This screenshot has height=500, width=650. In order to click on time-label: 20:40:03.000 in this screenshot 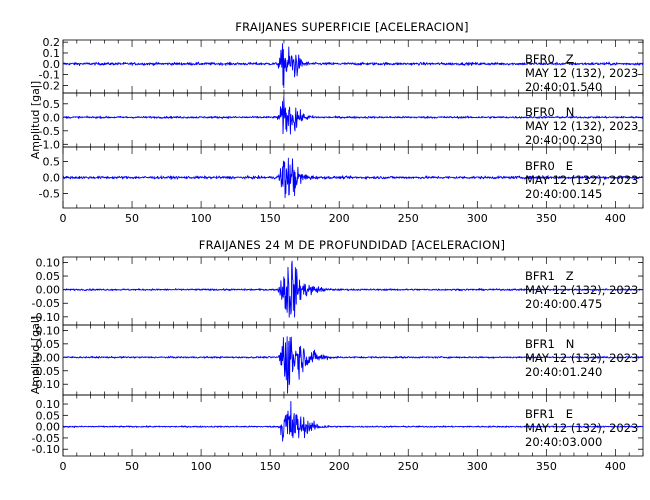, I will do `click(563, 442)`.